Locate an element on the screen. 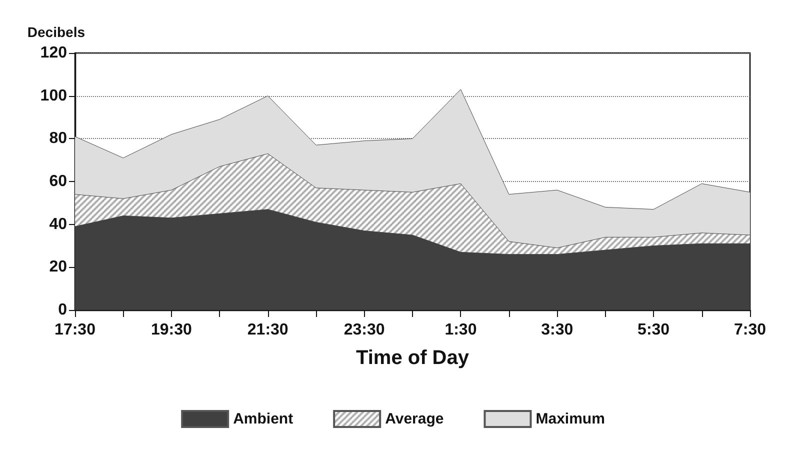  y-tick-label: 80 is located at coordinates (58, 139).